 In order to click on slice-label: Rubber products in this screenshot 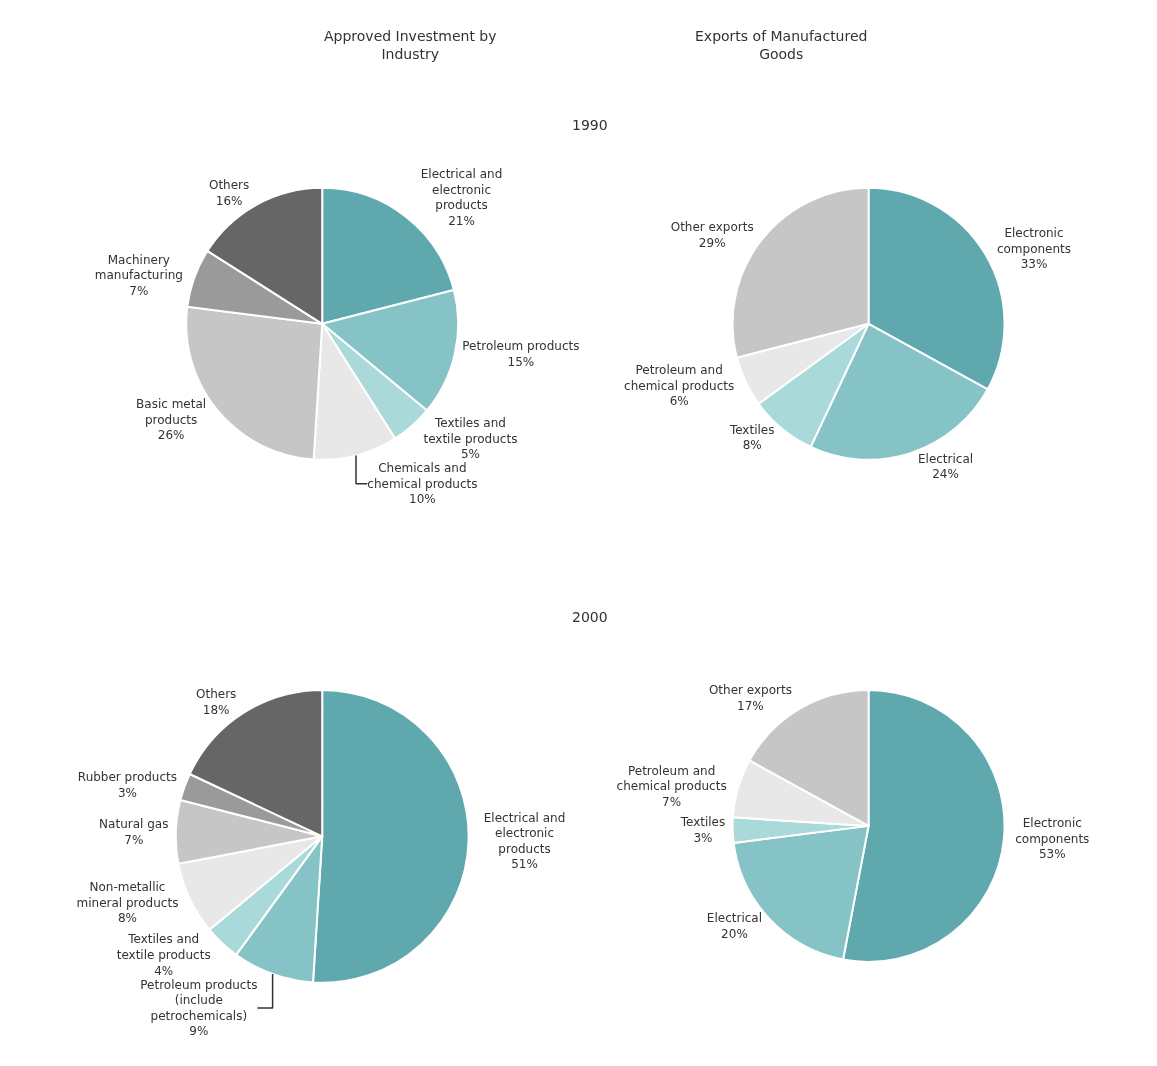, I will do `click(127, 777)`.